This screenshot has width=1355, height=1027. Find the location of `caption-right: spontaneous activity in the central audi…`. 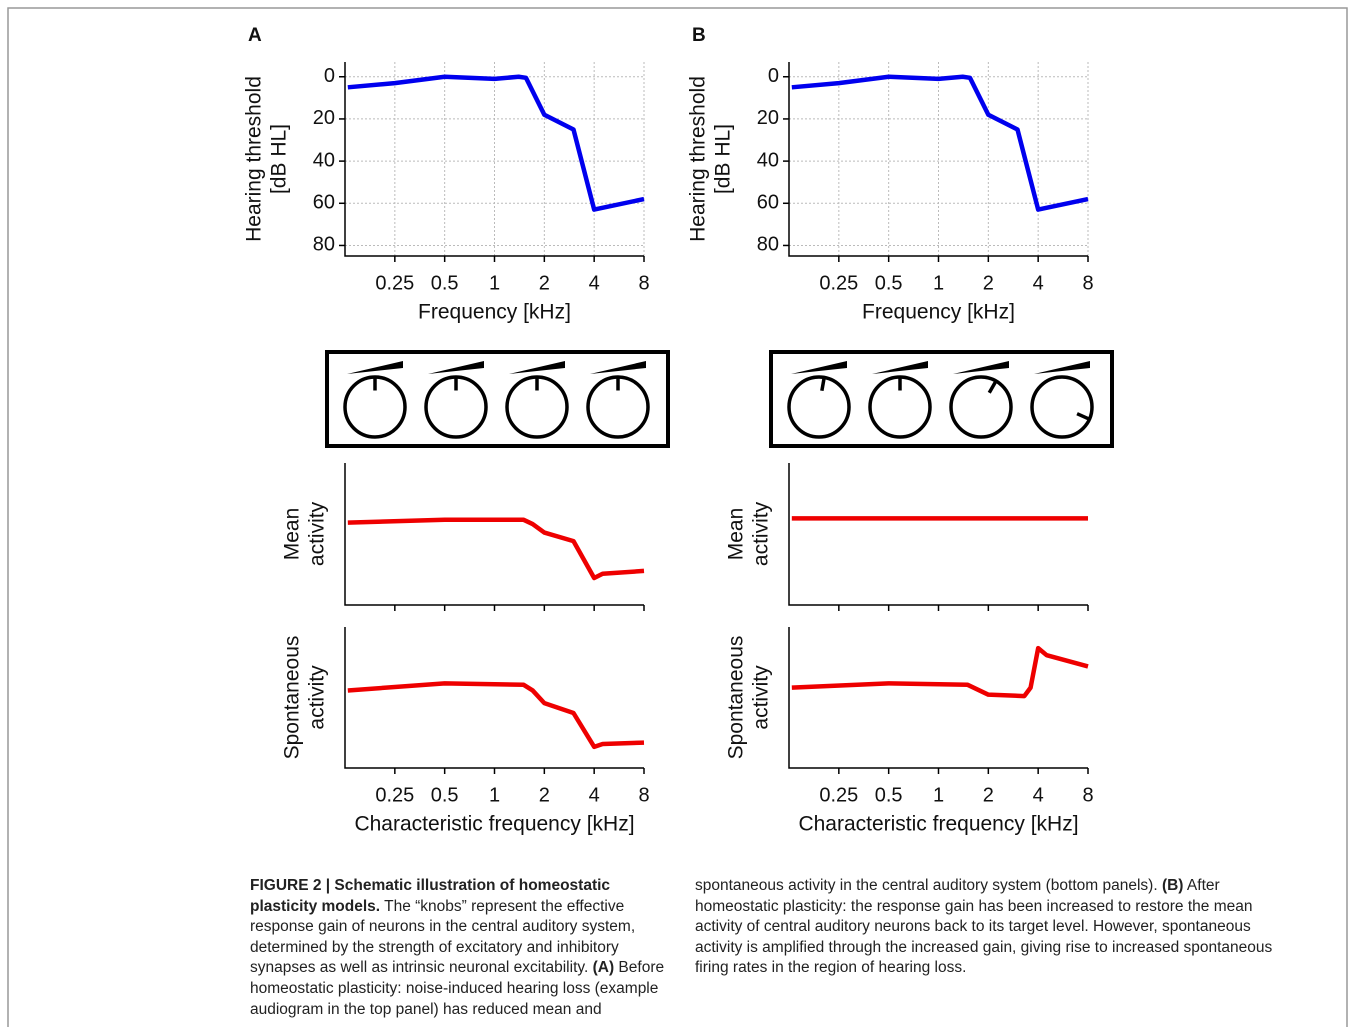

caption-right: spontaneous activity in the central audi… is located at coordinates (995, 927).